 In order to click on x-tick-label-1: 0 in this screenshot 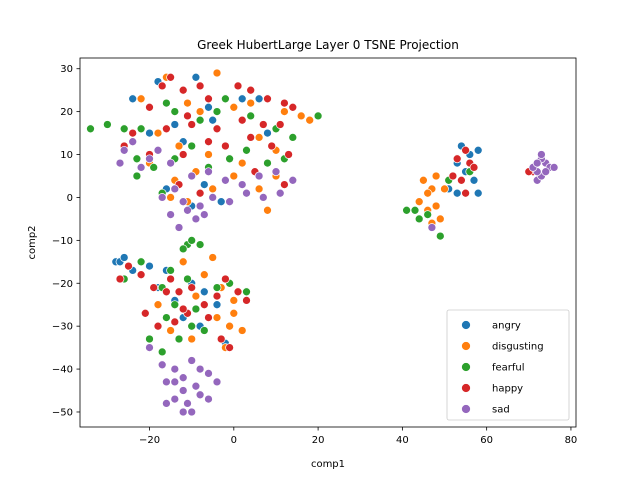, I will do `click(234, 440)`.